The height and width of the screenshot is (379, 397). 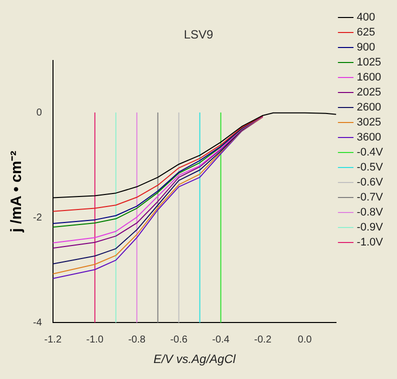 I want to click on chart-title: LSV9, so click(x=199, y=35).